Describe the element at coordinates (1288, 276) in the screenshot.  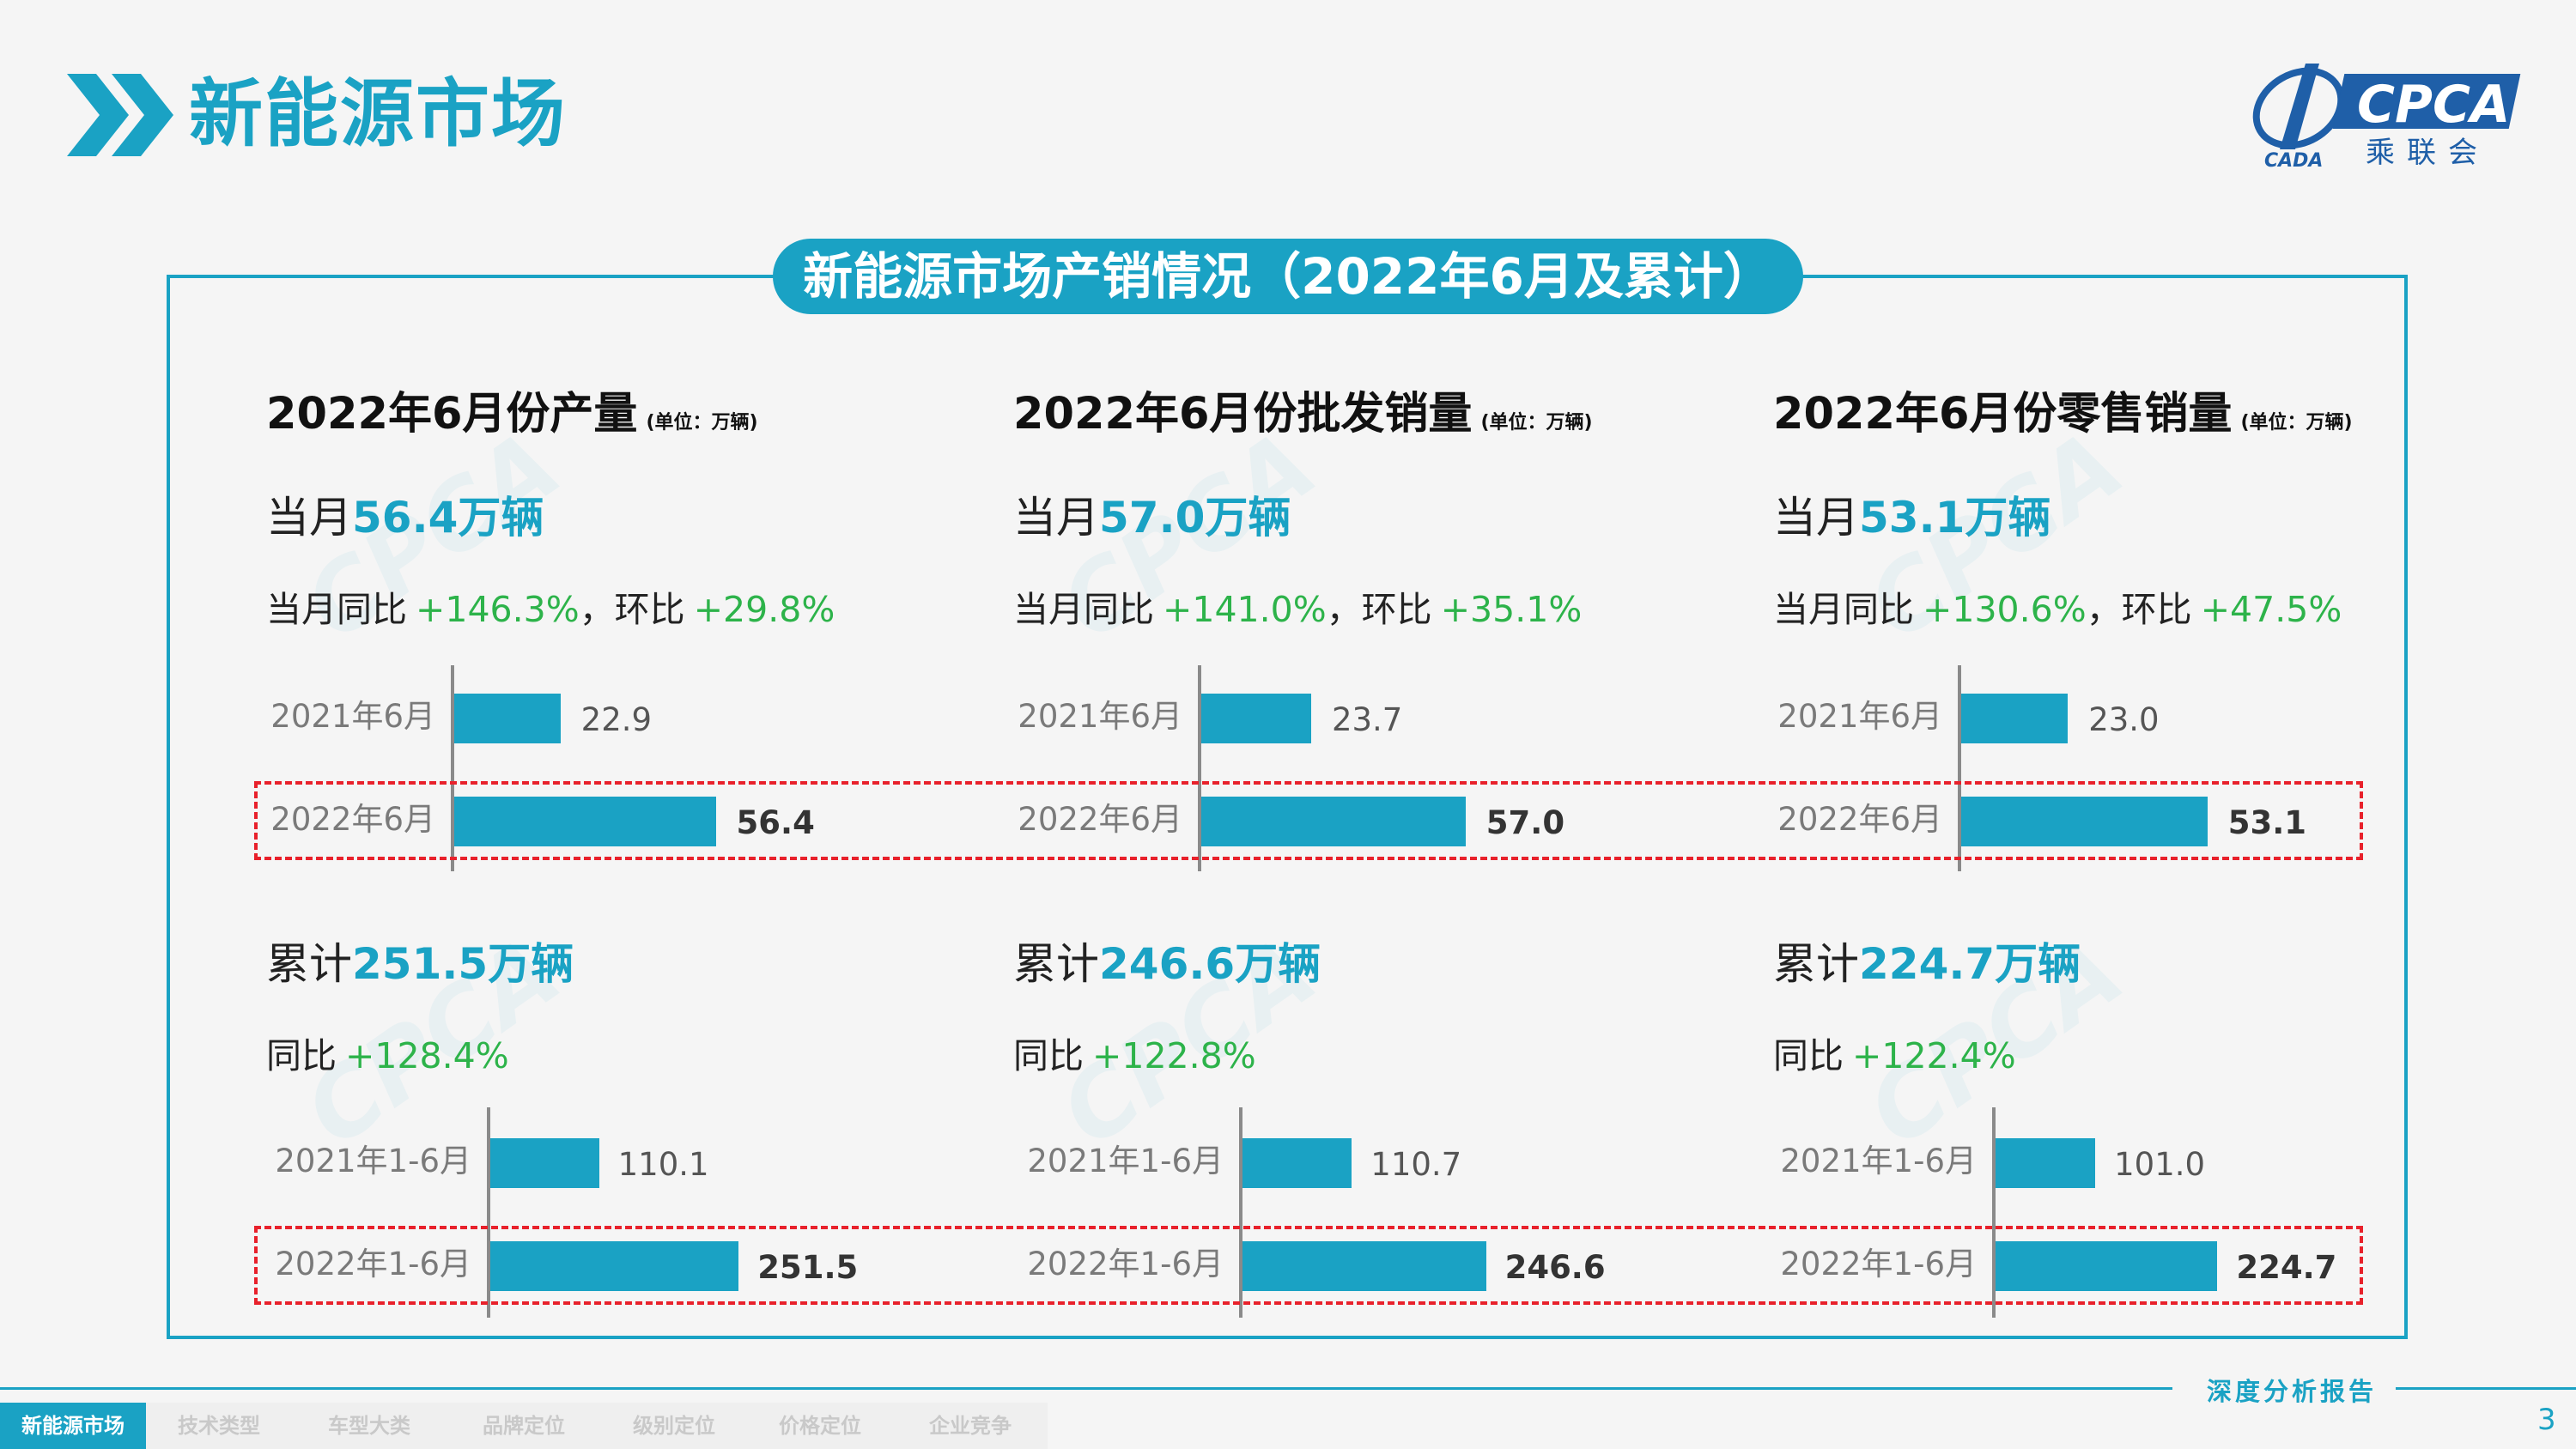
I see `section-banner: 新能源市场产销情况（2022年6月及累计）` at that location.